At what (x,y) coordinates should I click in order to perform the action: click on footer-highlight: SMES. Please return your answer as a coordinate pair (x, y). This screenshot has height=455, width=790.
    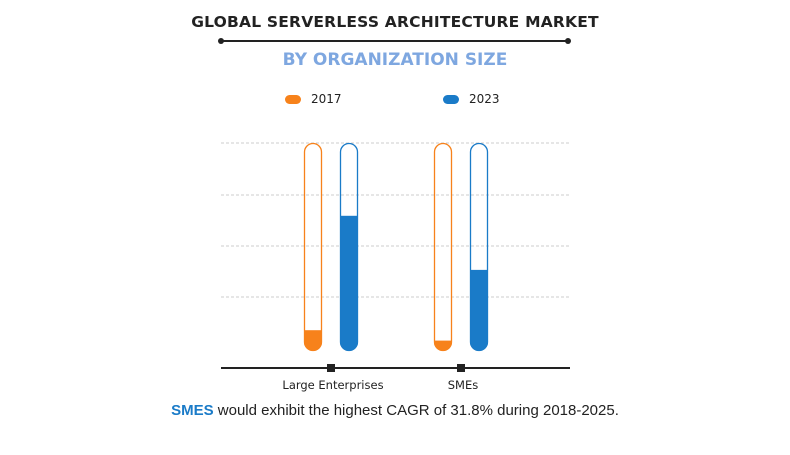
    Looking at the image, I should click on (192, 410).